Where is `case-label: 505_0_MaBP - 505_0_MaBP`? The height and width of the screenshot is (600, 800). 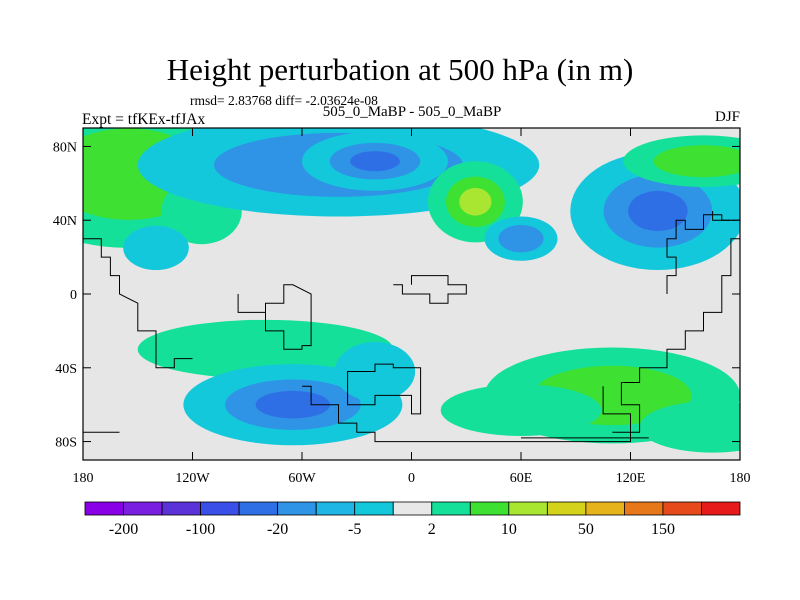 case-label: 505_0_MaBP - 505_0_MaBP is located at coordinates (412, 112).